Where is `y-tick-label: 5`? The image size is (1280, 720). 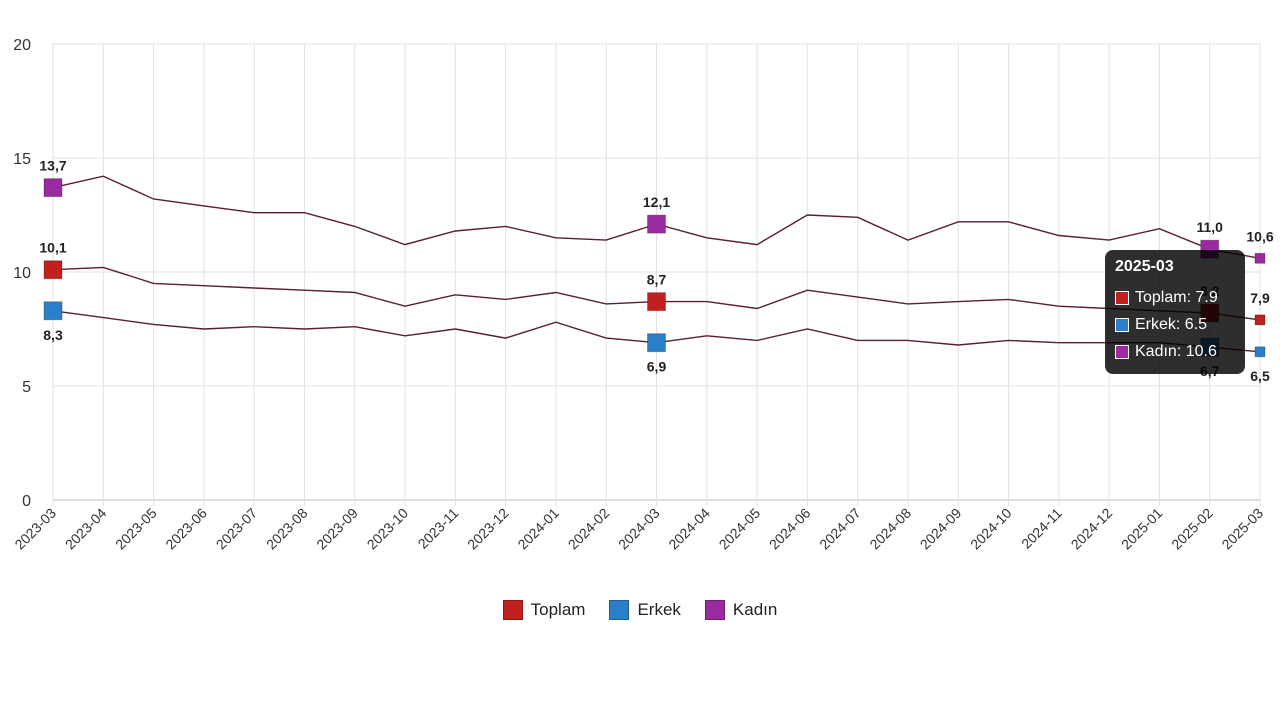 y-tick-label: 5 is located at coordinates (26, 387).